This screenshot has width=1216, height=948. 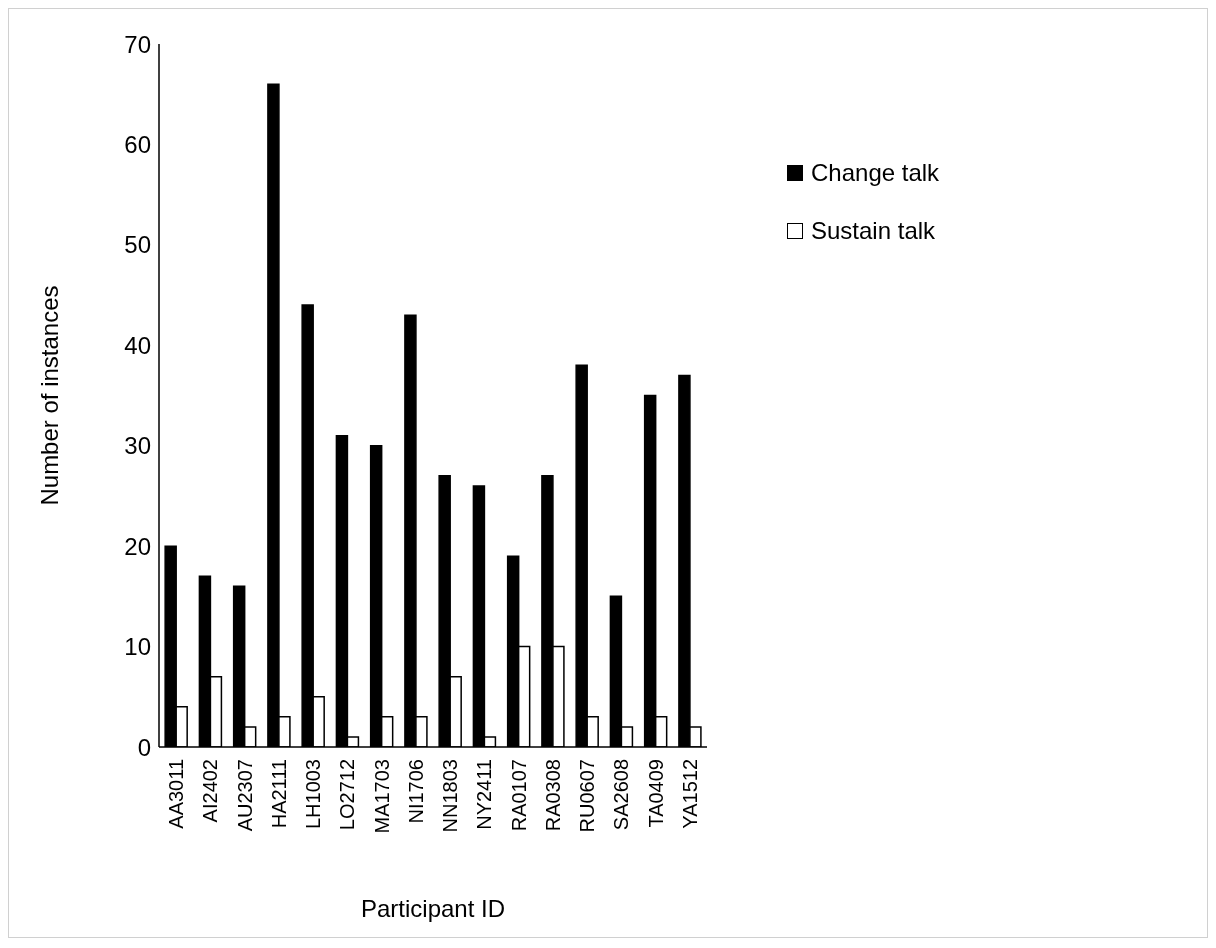 I want to click on y-tick-label: 70, so click(x=137, y=44).